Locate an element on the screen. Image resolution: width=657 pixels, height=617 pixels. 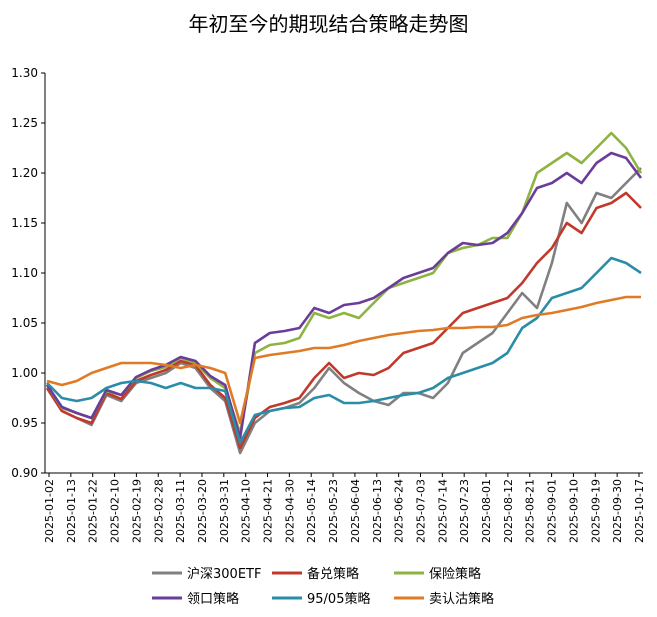
legend-label-4: 领口策略 is located at coordinates (213, 599).